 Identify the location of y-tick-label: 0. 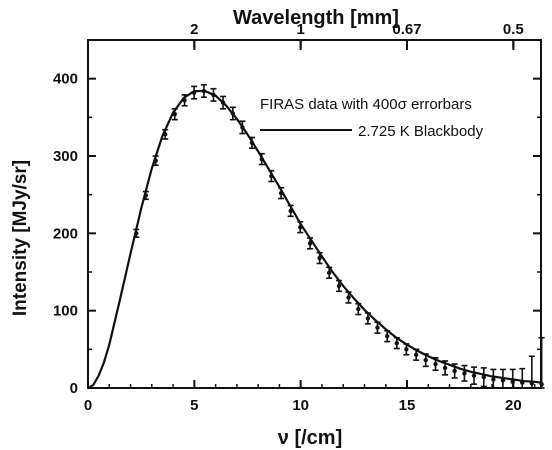
(74, 388).